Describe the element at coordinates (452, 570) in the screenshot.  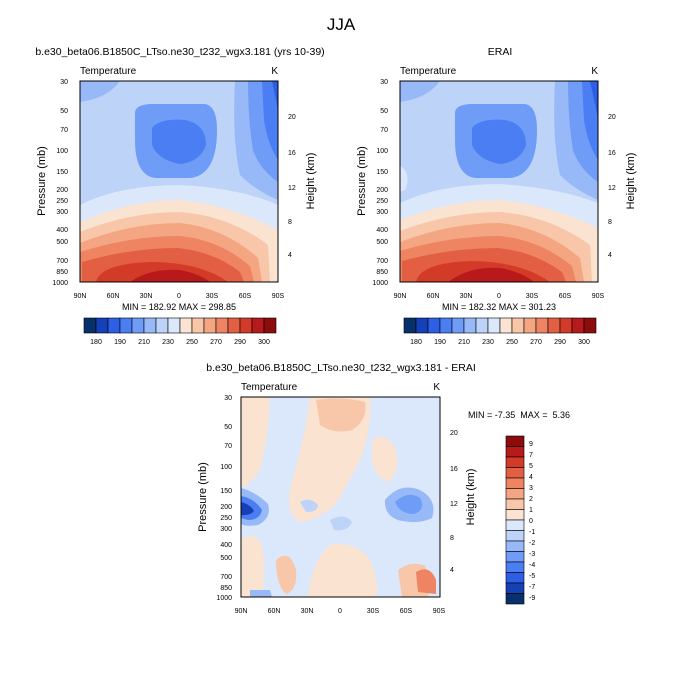
I see `y-right-tick-label: 4` at that location.